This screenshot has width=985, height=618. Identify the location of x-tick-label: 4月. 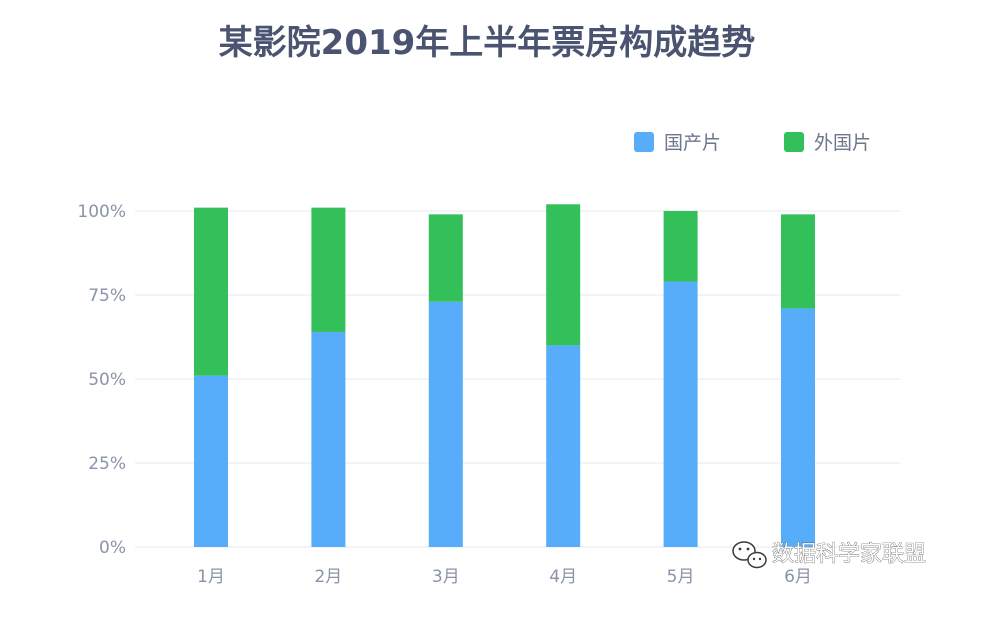
(563, 577).